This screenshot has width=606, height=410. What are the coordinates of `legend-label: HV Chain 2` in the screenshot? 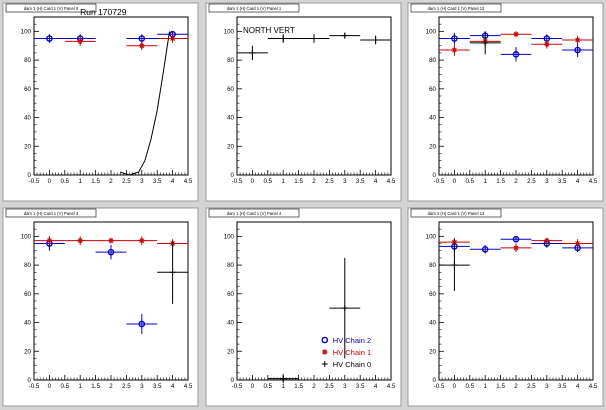 It's located at (352, 340).